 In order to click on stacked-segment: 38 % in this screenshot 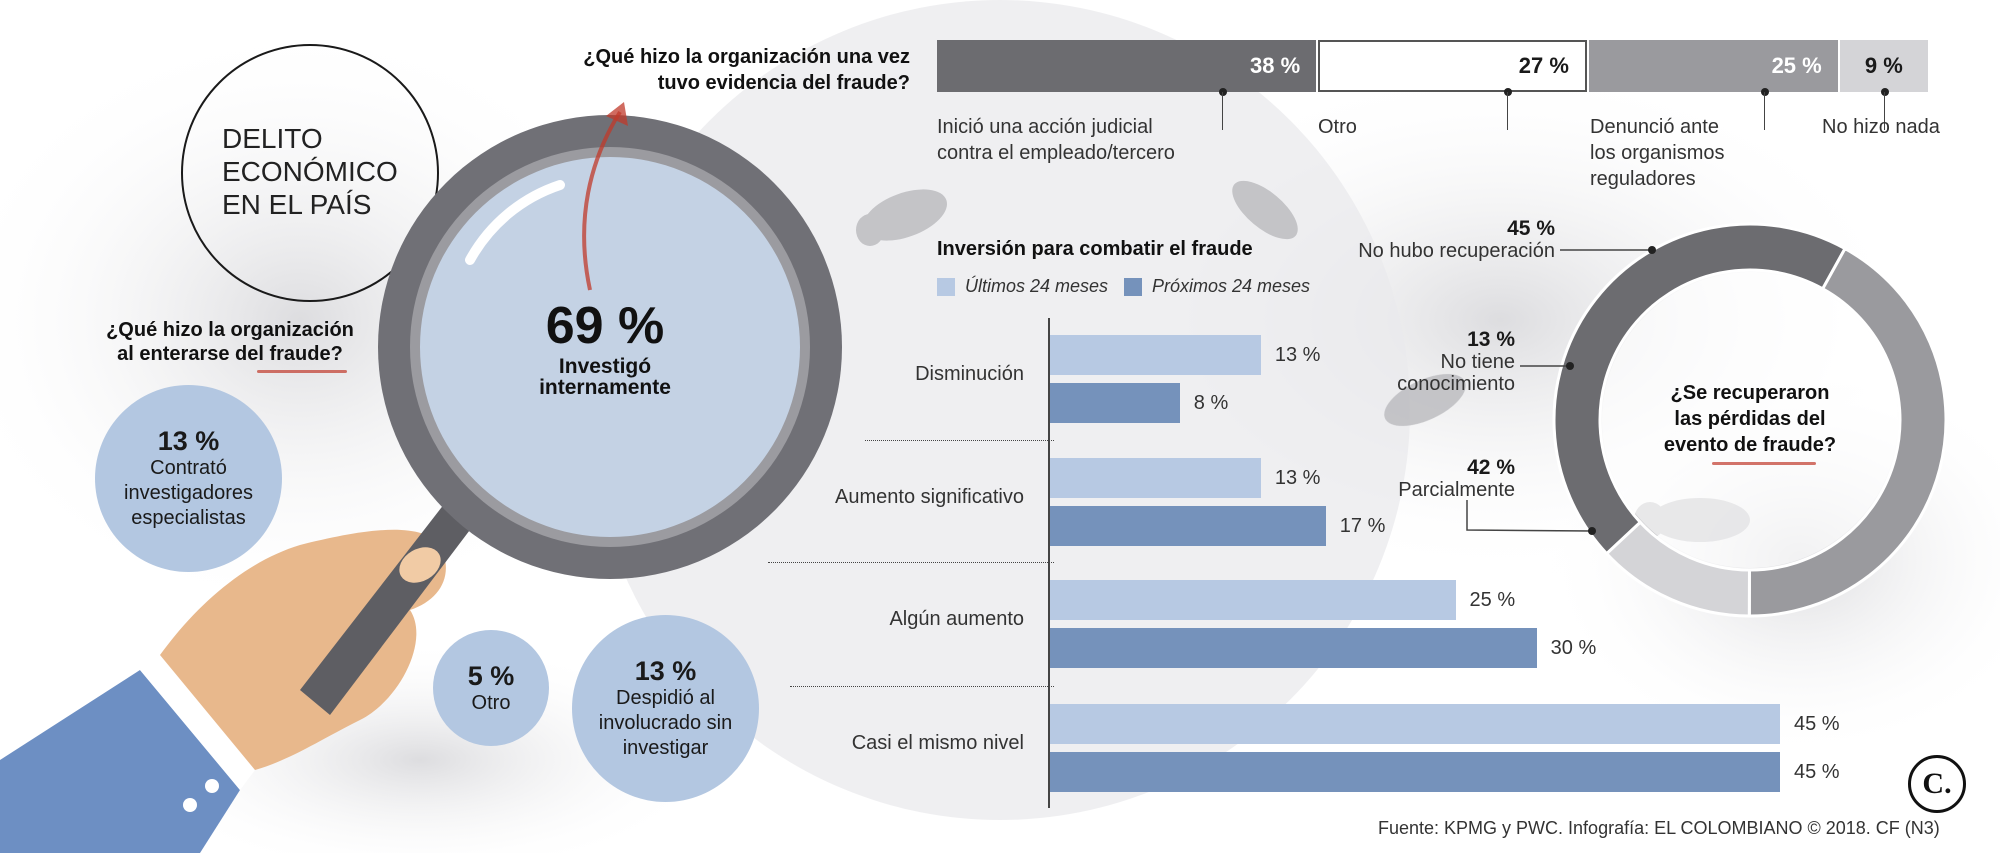, I will do `click(1127, 66)`.